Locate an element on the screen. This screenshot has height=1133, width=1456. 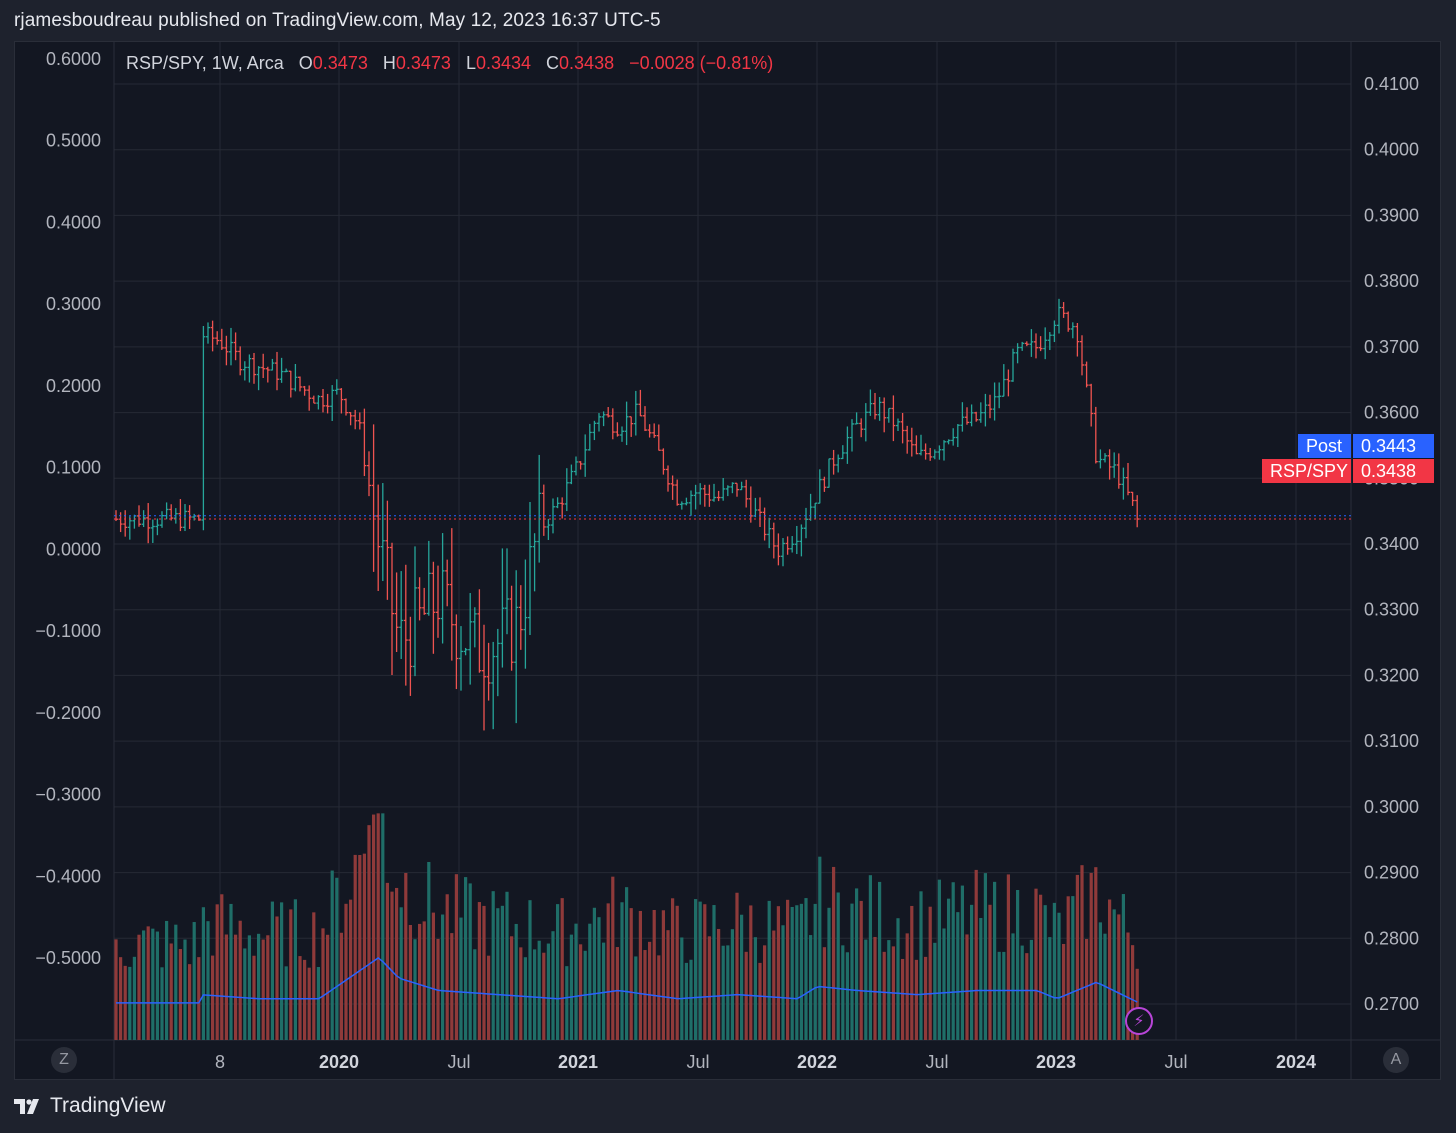
x-axis-tick-label: 2023 is located at coordinates (1056, 1062).